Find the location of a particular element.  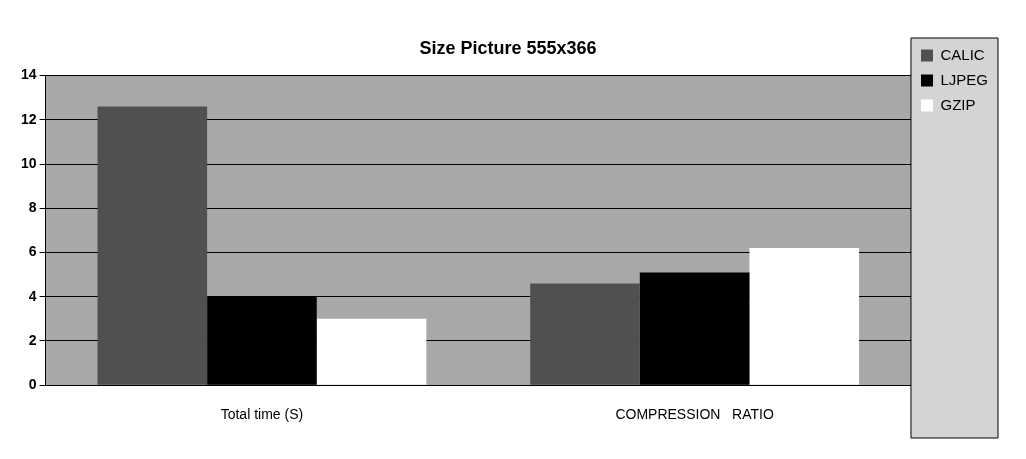

legend-label: LJPEG is located at coordinates (964, 79).